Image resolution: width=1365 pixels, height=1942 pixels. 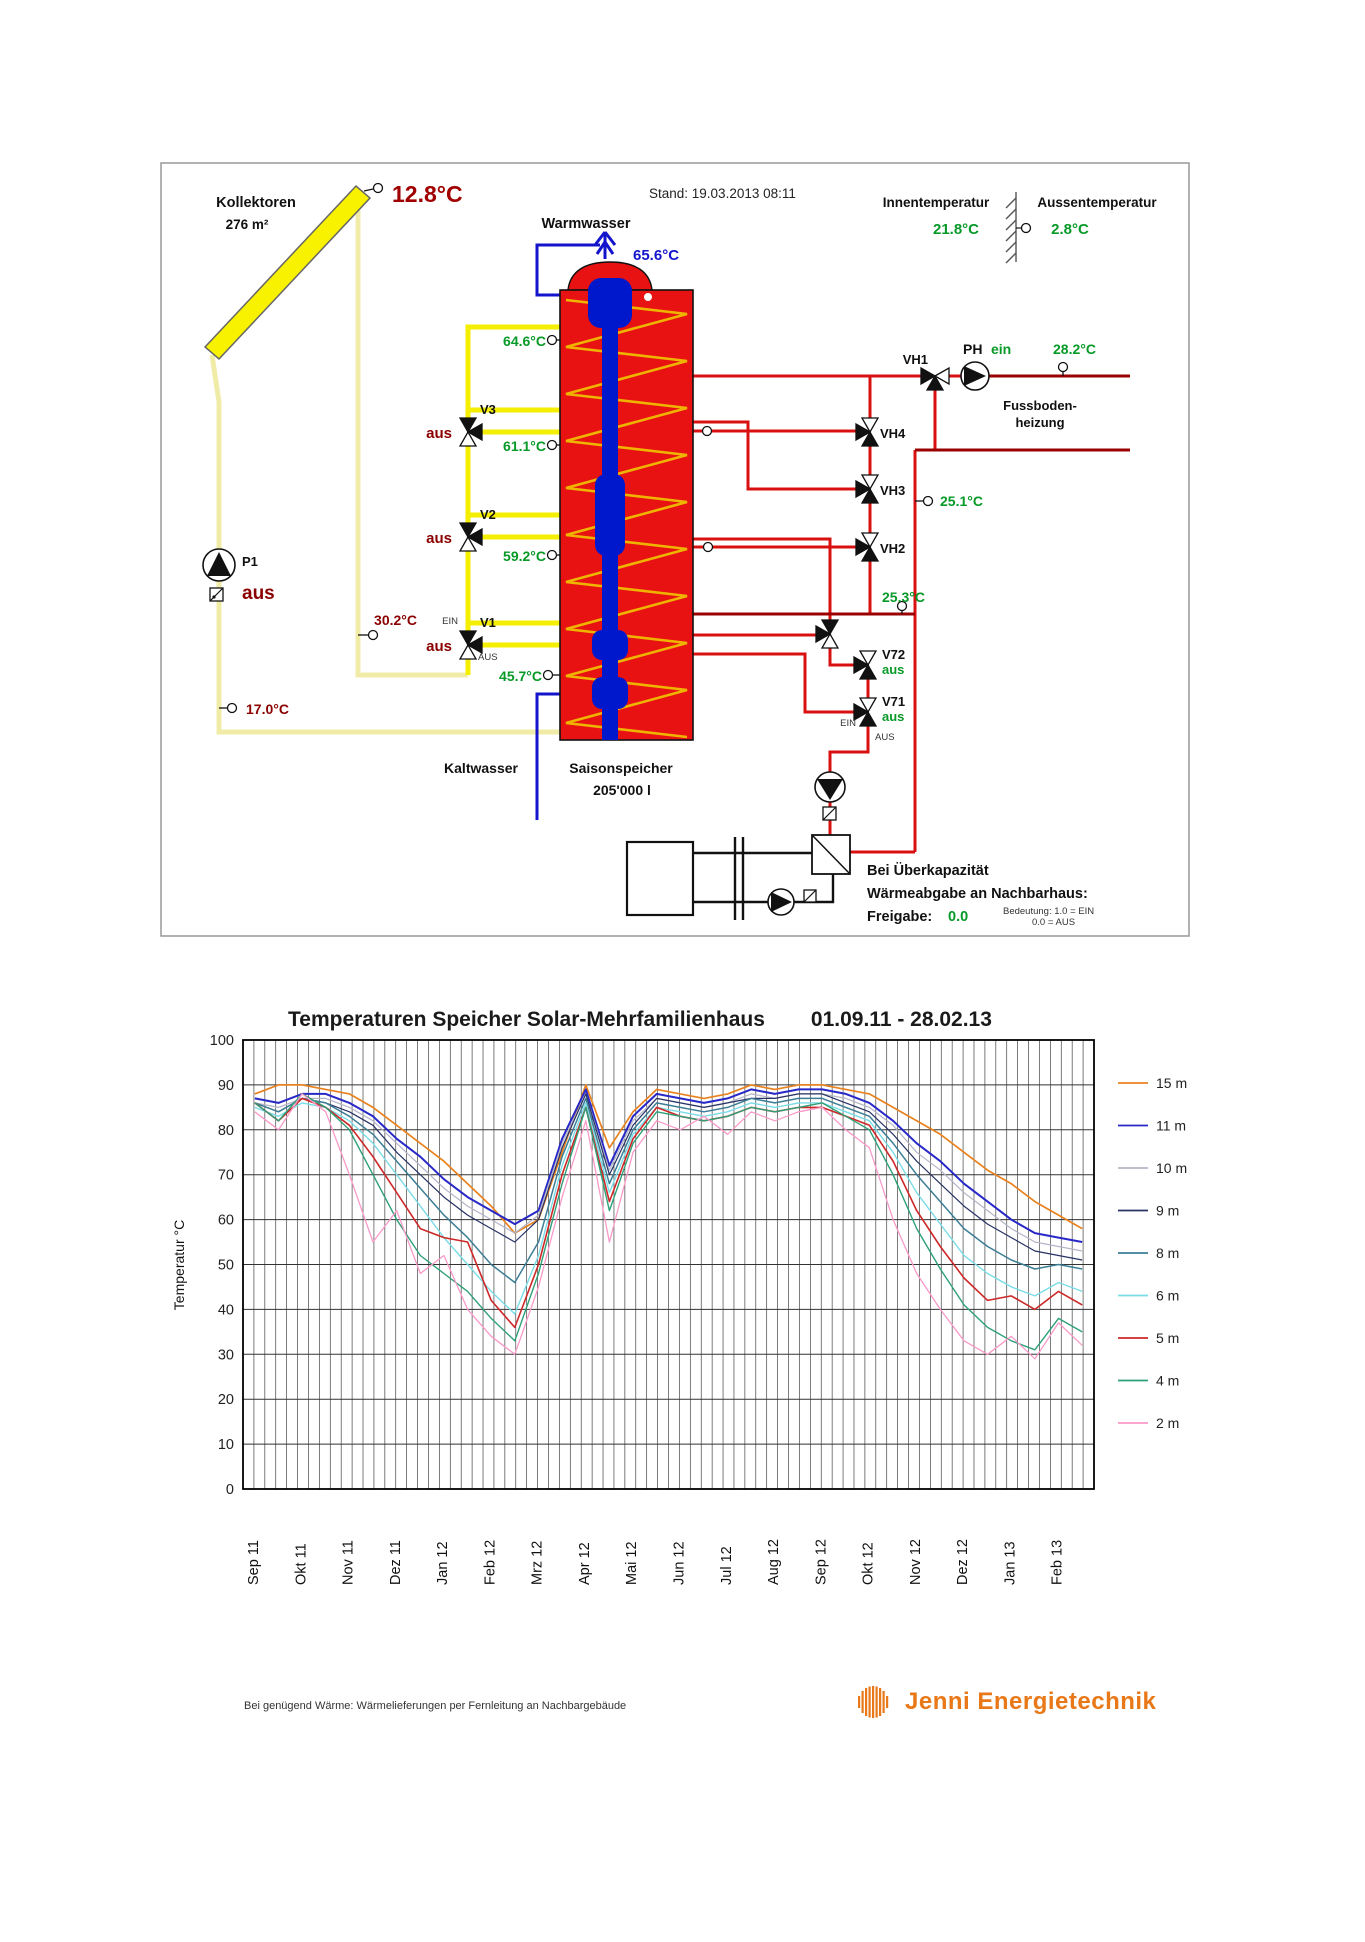 What do you see at coordinates (226, 1310) in the screenshot?
I see `y-tick-label: 40` at bounding box center [226, 1310].